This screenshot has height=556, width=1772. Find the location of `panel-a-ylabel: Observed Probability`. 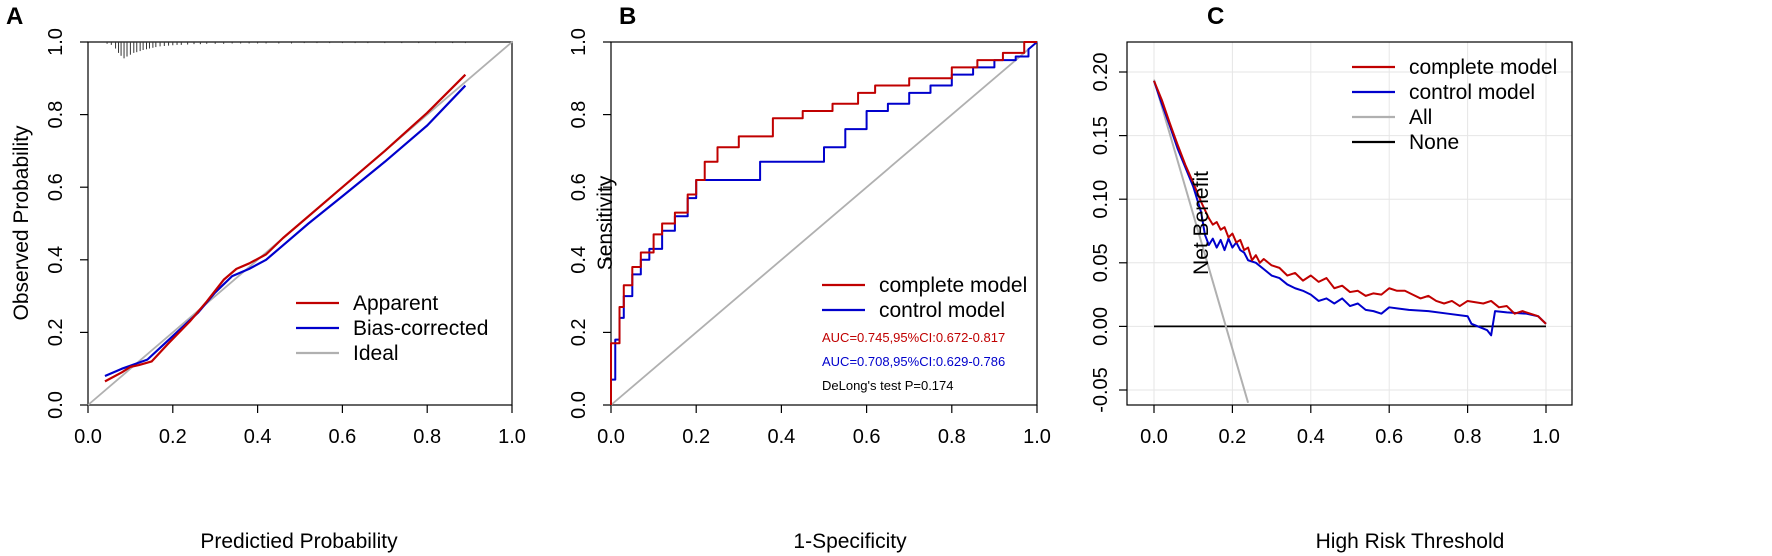

panel-a-ylabel: Observed Probability is located at coordinates (21, 222).